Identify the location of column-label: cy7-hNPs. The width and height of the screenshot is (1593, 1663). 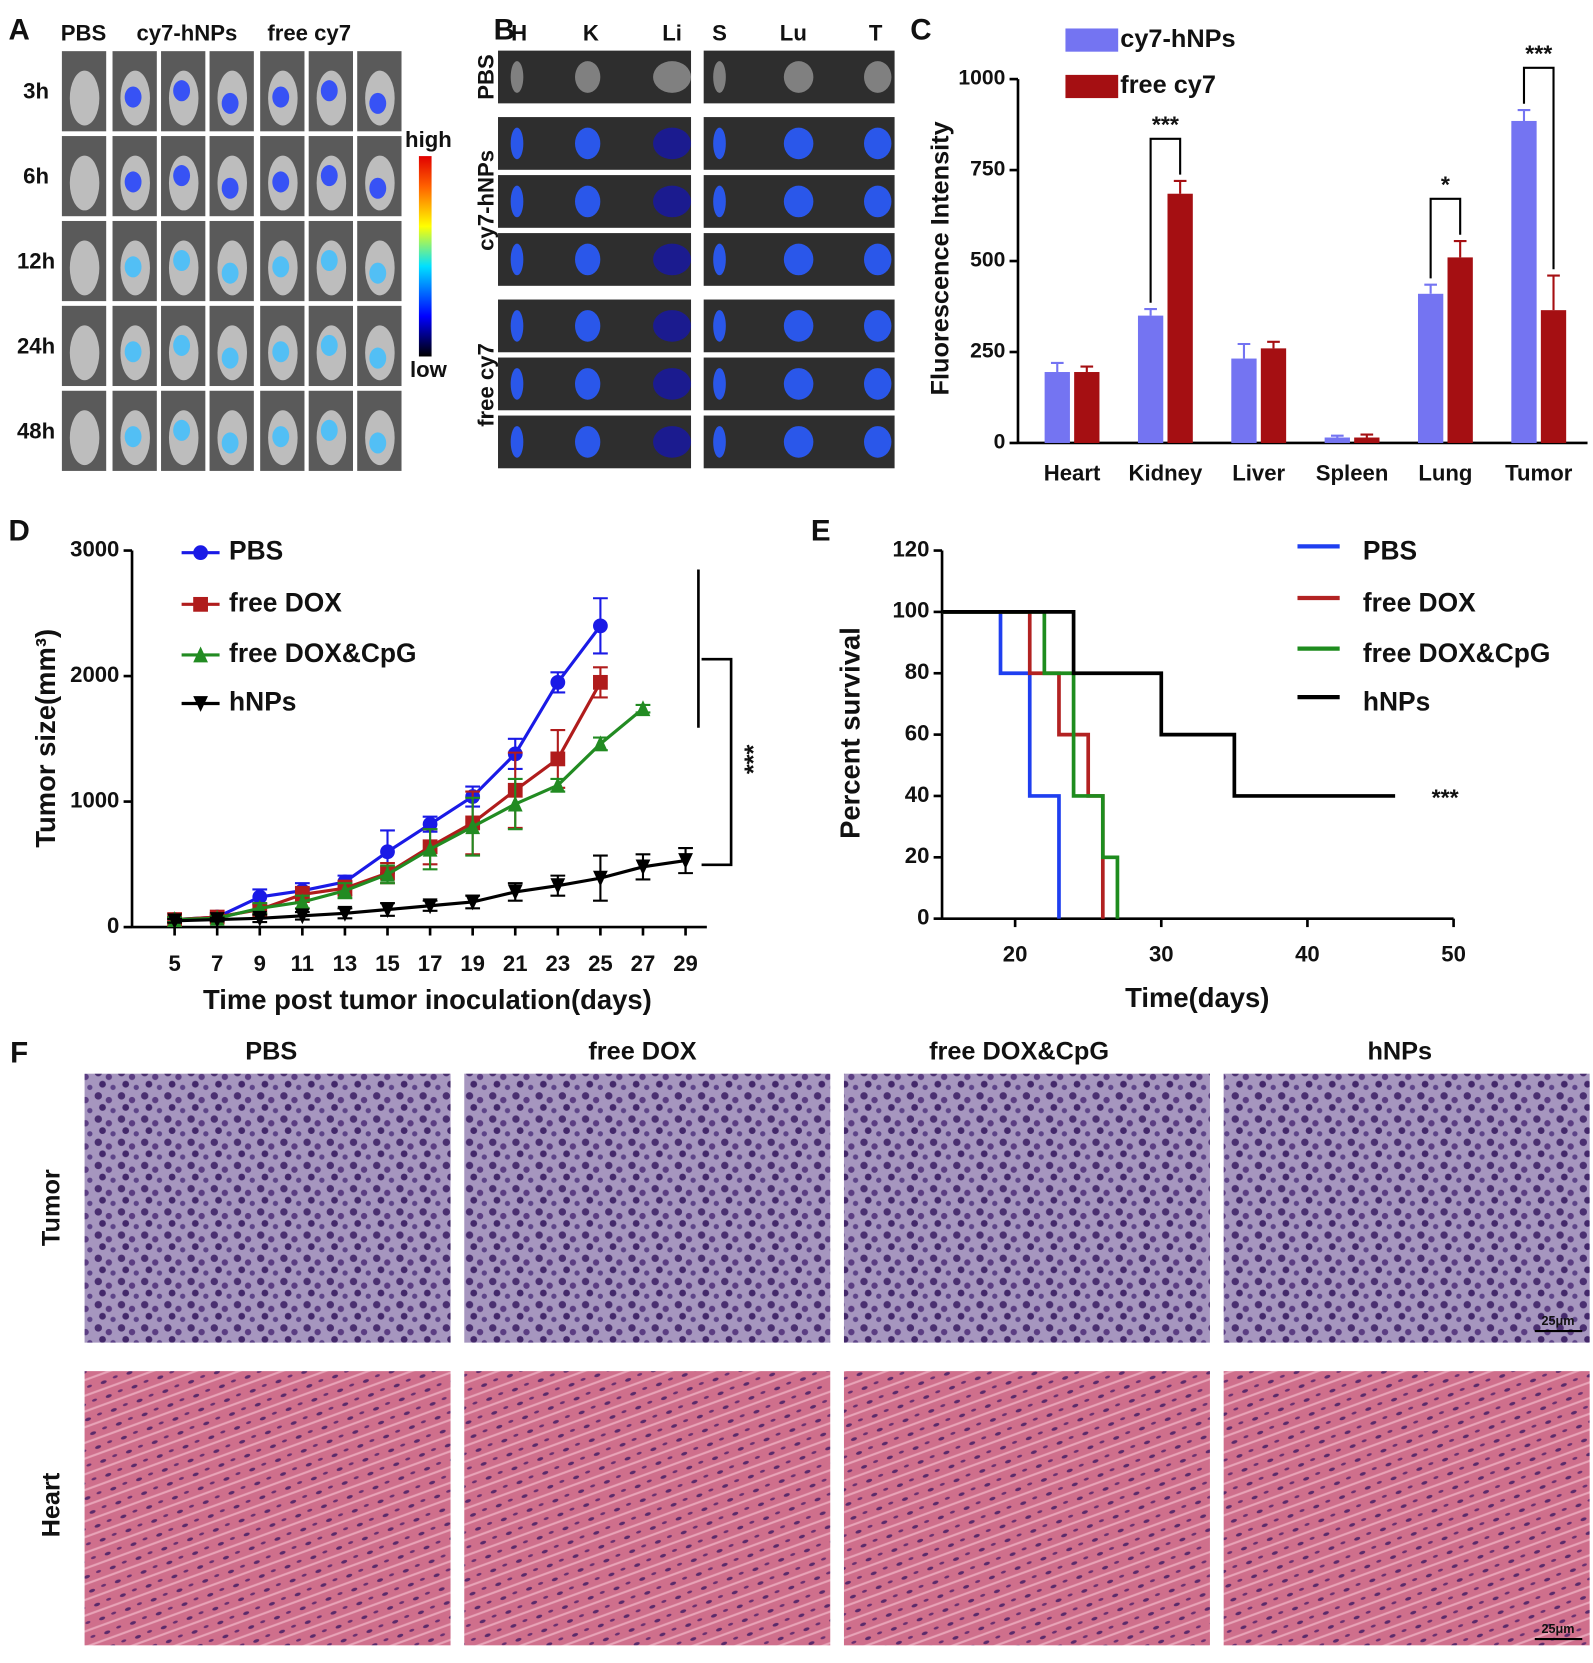
(186, 33).